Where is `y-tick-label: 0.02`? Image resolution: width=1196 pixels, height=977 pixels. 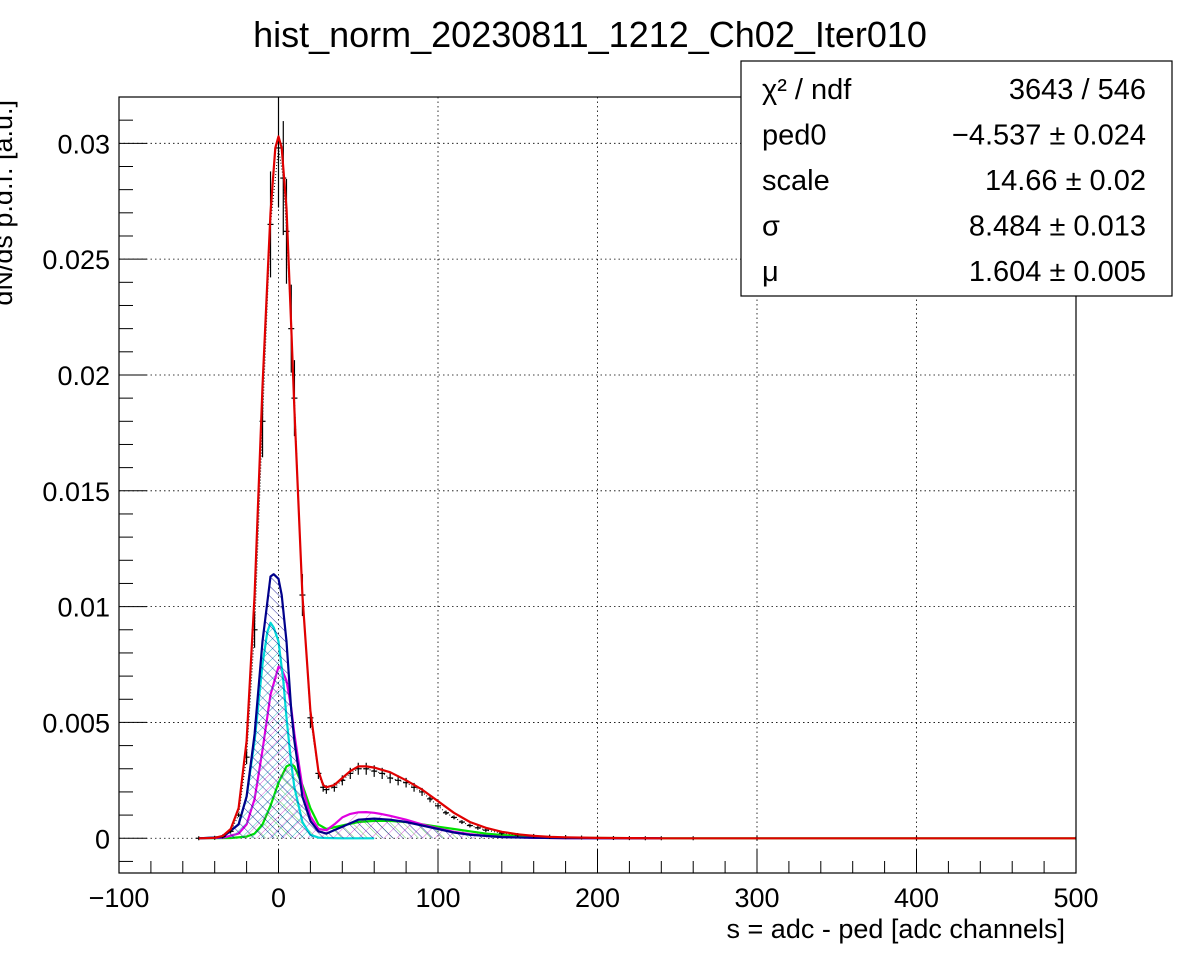
y-tick-label: 0.02 is located at coordinates (83, 376).